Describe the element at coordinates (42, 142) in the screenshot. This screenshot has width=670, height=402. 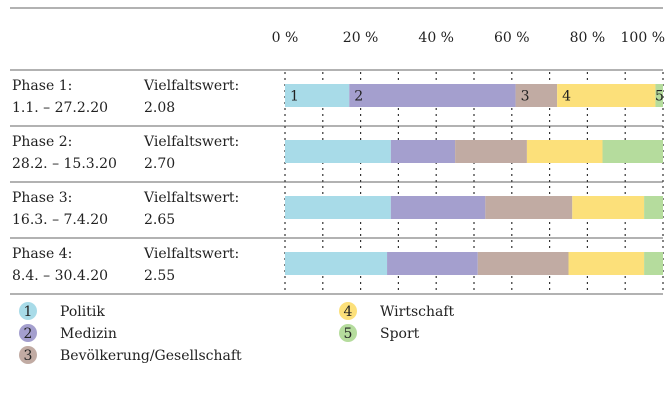
I see `phase-label: Phase 2:` at that location.